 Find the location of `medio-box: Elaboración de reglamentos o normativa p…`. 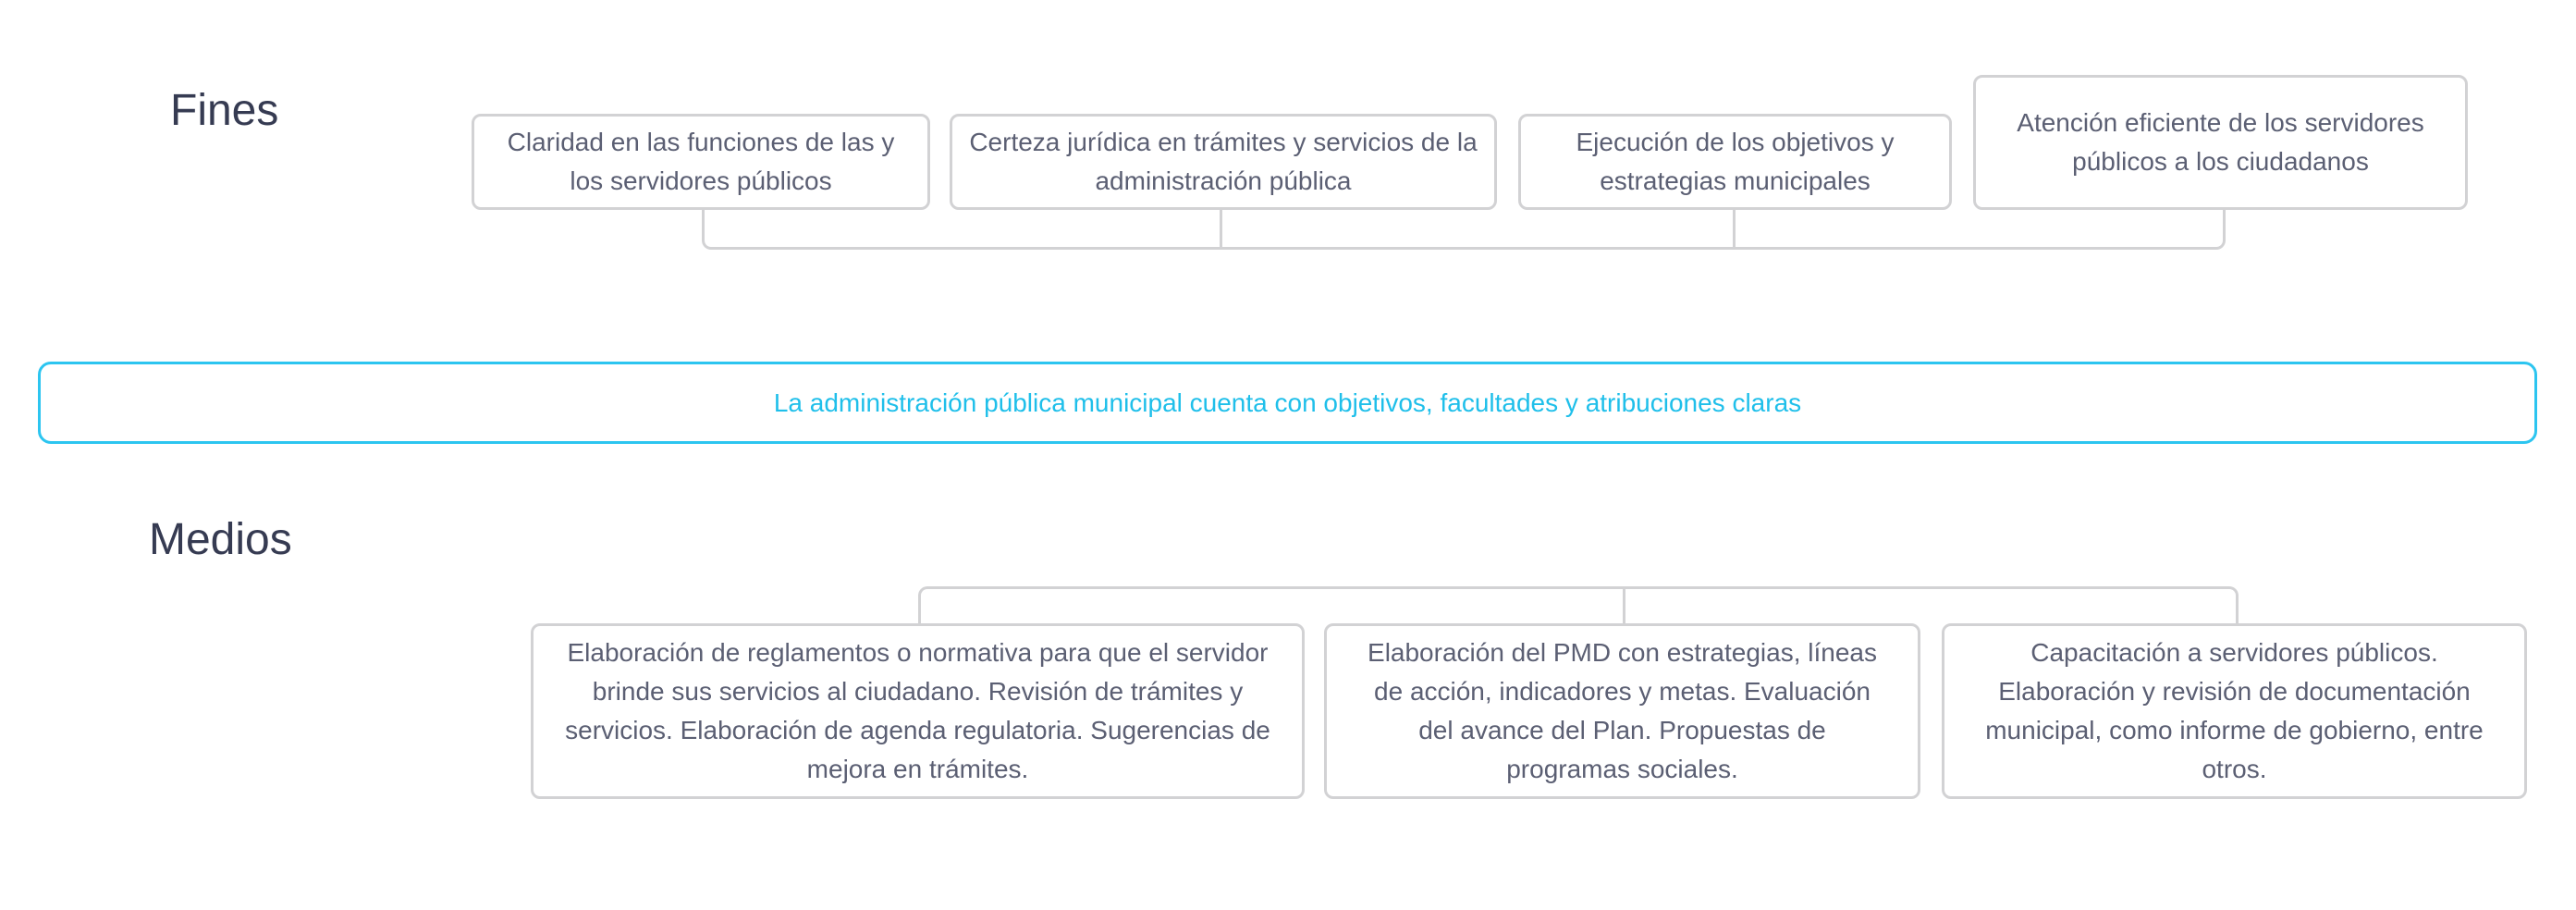

medio-box: Elaboración de reglamentos o normativa p… is located at coordinates (918, 711).